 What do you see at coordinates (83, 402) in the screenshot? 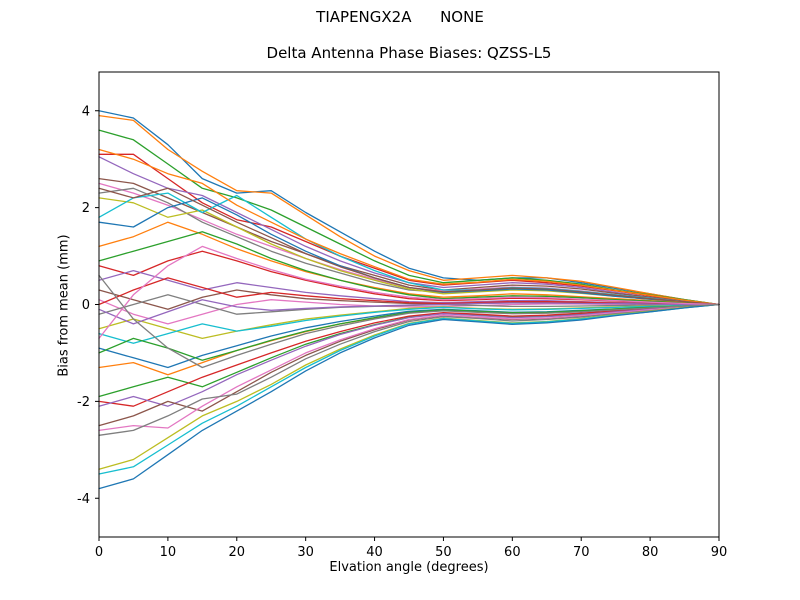
I see `y-tick-label: -2` at bounding box center [83, 402].